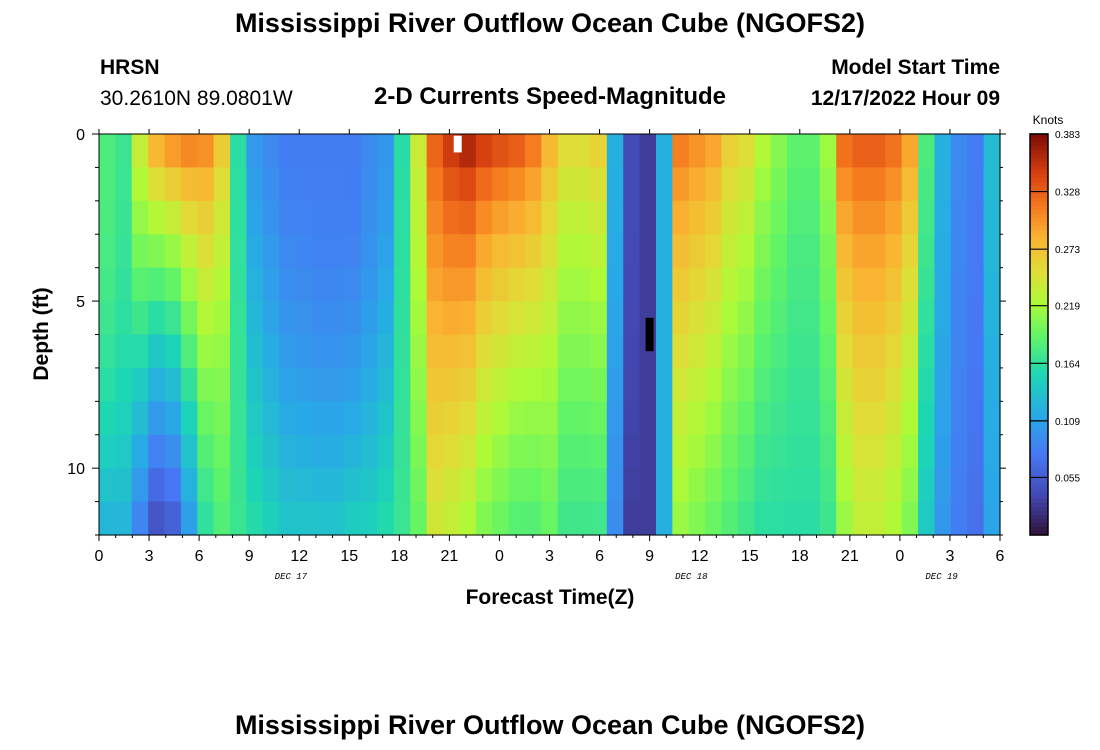  I want to click on station-name: HRSN, so click(130, 67).